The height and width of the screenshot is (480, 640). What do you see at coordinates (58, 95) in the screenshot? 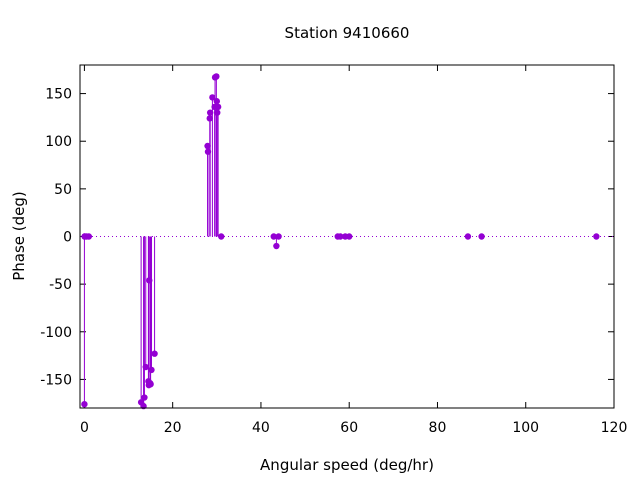
I see `y-tick-label: 150` at bounding box center [58, 95].